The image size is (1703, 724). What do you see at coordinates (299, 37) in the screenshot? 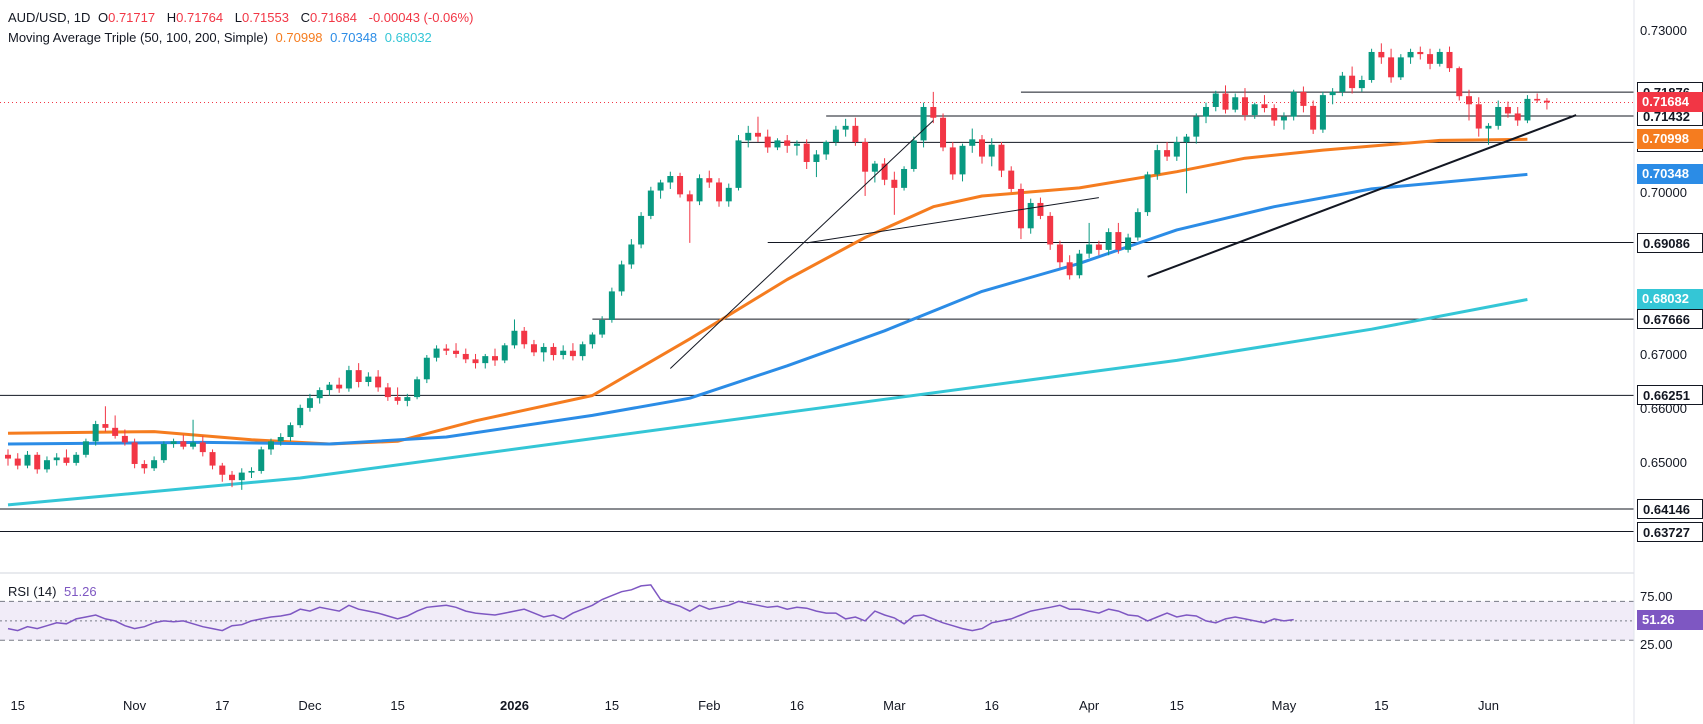
I see `ma50-value: 0.70998` at bounding box center [299, 37].